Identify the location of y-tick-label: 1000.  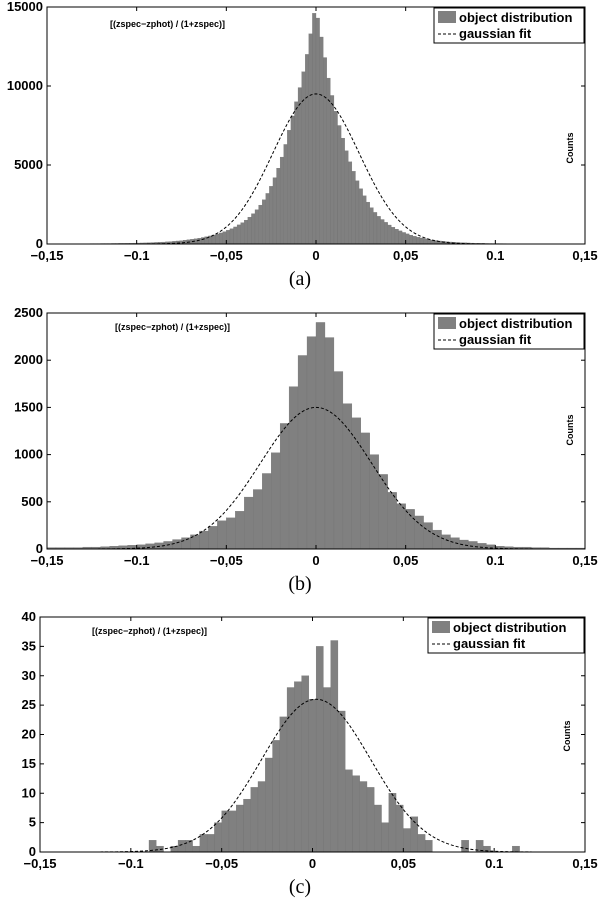
(28, 454).